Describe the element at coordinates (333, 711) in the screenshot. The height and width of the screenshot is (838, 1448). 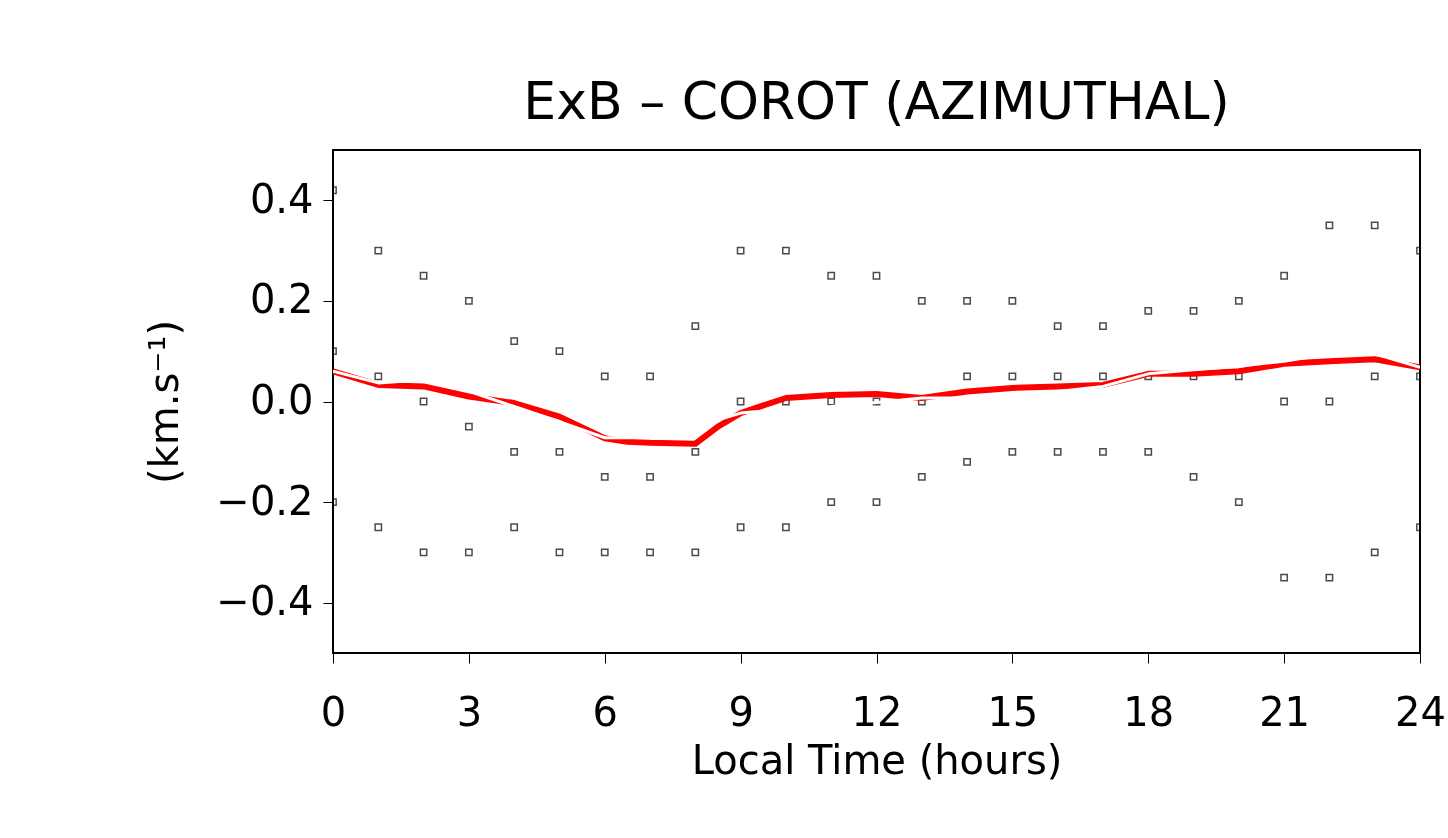
I see `x-tick-label: 0` at that location.